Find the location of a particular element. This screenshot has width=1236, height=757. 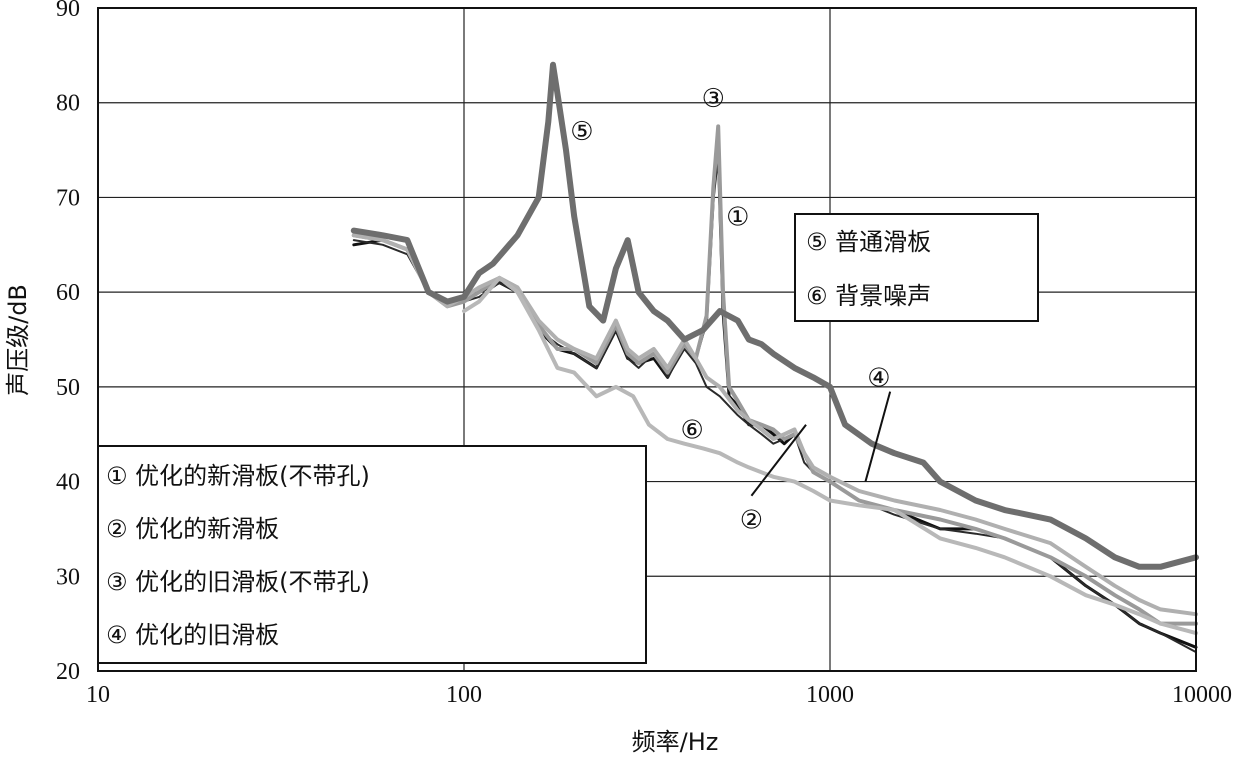

y-tick-label-6: 80 is located at coordinates (68, 104).